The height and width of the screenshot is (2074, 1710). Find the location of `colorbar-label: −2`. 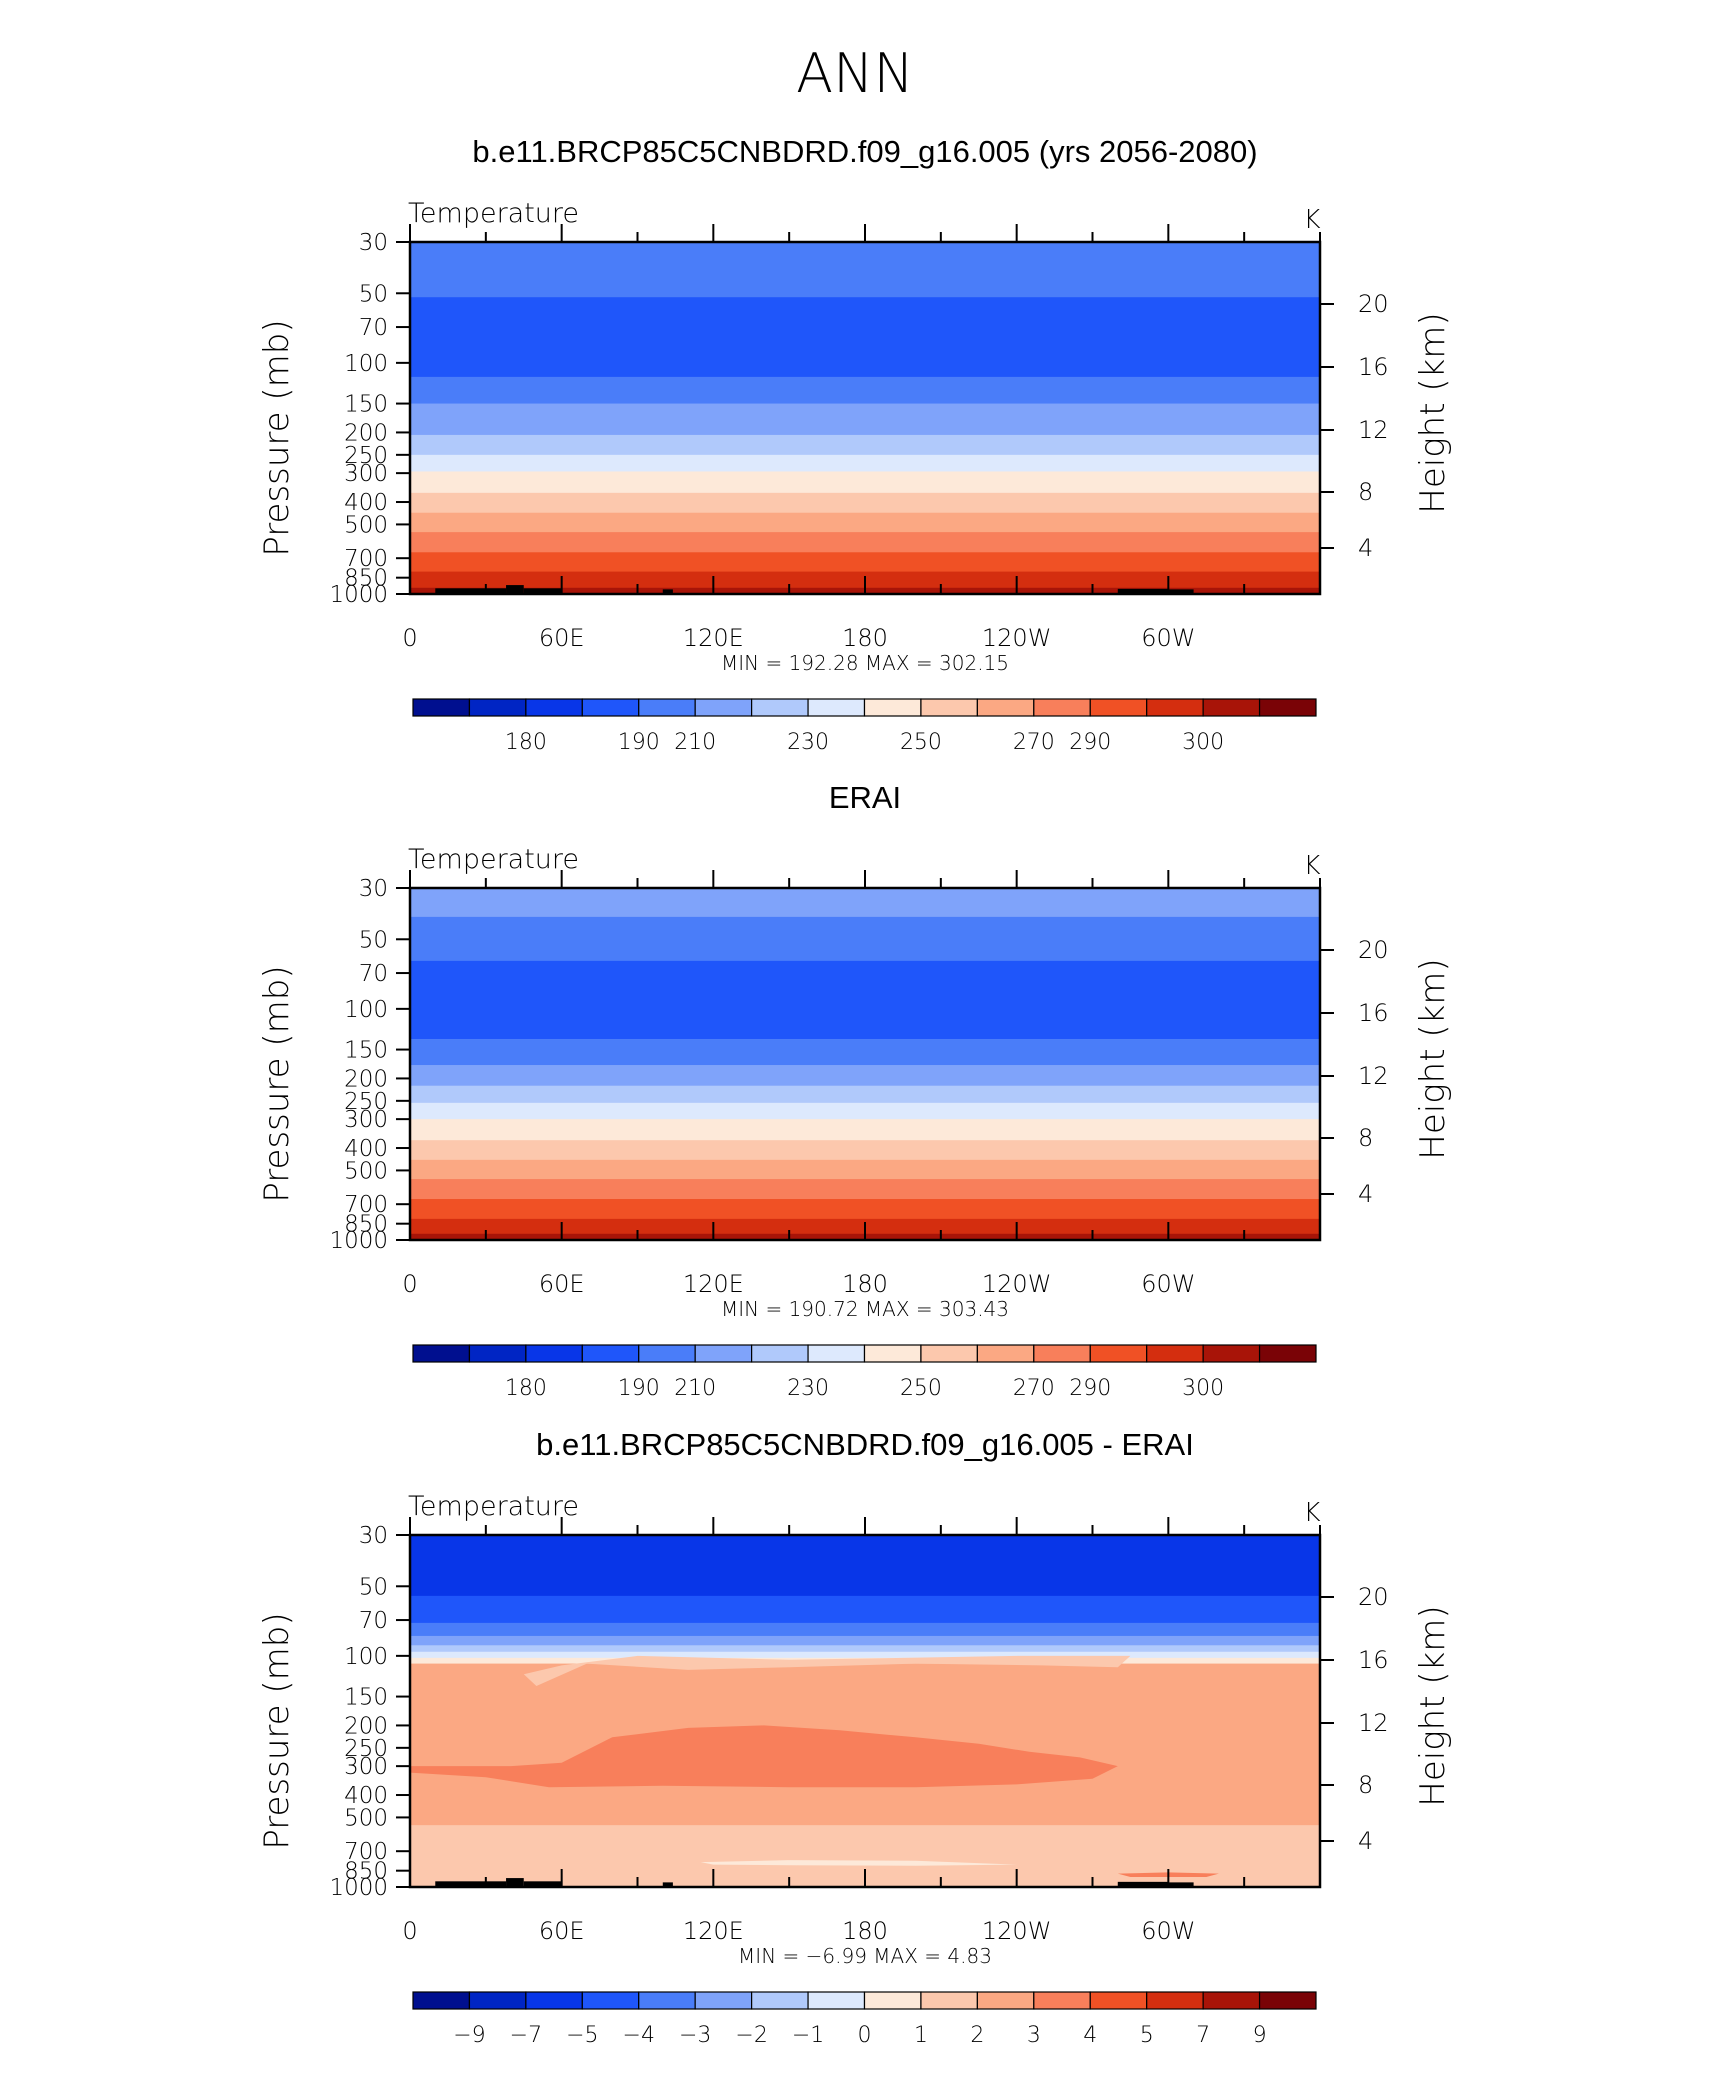

colorbar-label: −2 is located at coordinates (751, 2035).